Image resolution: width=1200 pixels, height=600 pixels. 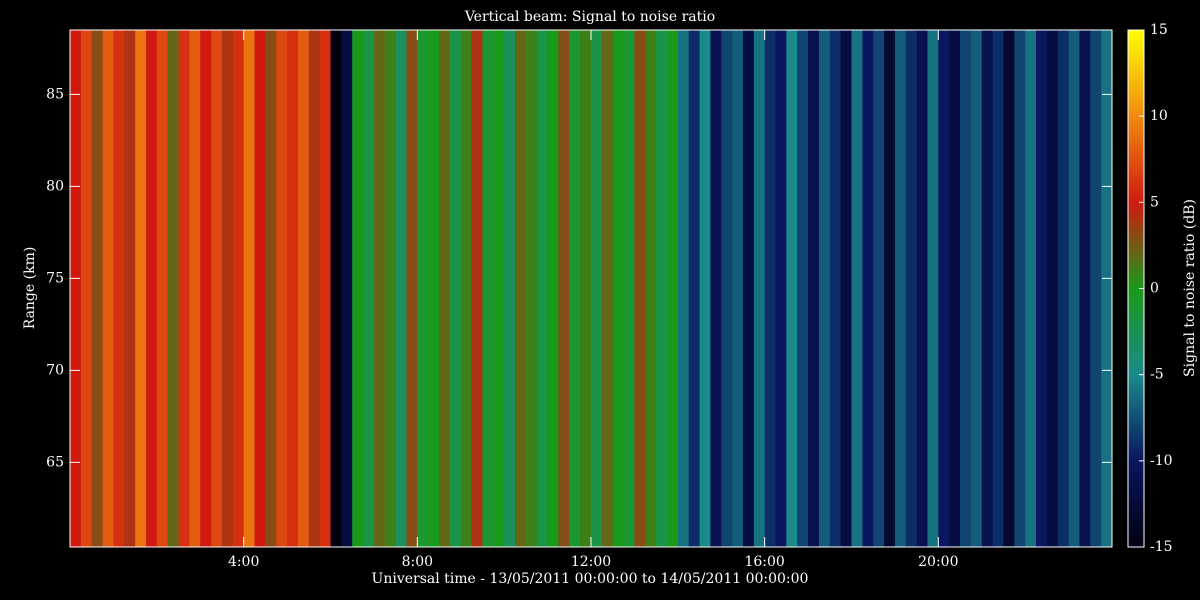 What do you see at coordinates (1190, 288) in the screenshot?
I see `colorbar-label: Signal to noise ratio (dB)` at bounding box center [1190, 288].